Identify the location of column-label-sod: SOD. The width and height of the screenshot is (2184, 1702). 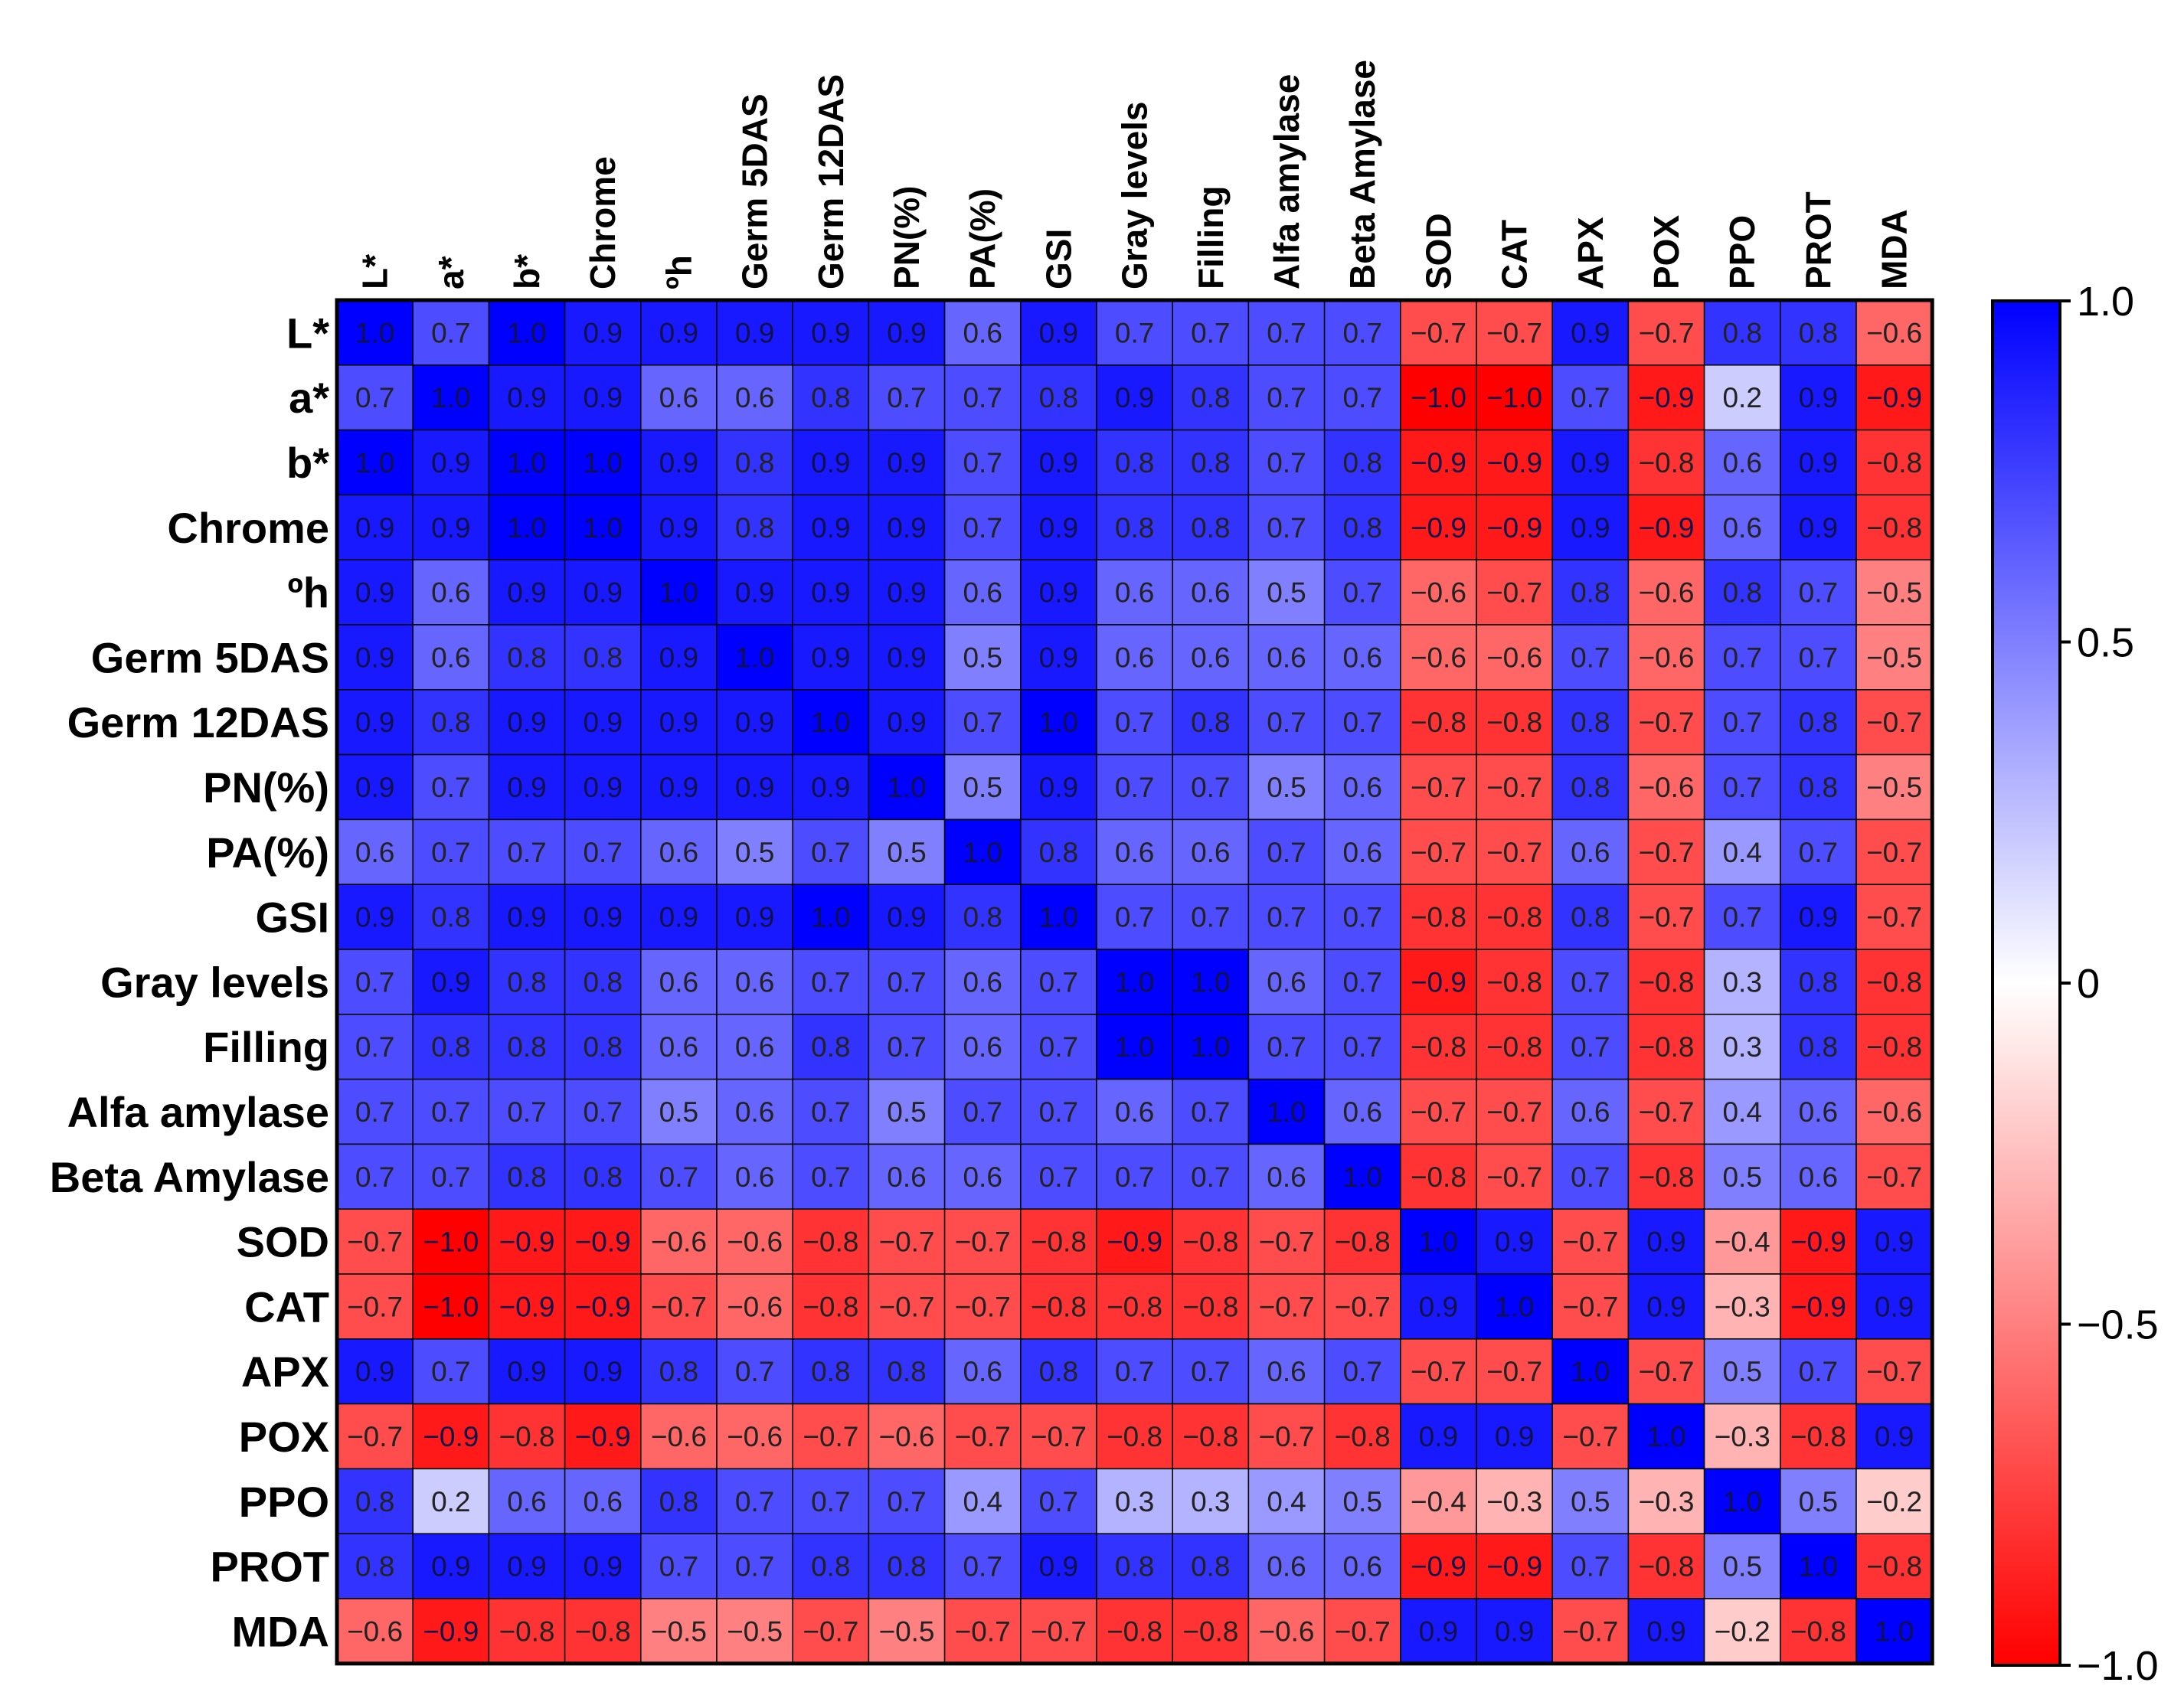
(1438, 251).